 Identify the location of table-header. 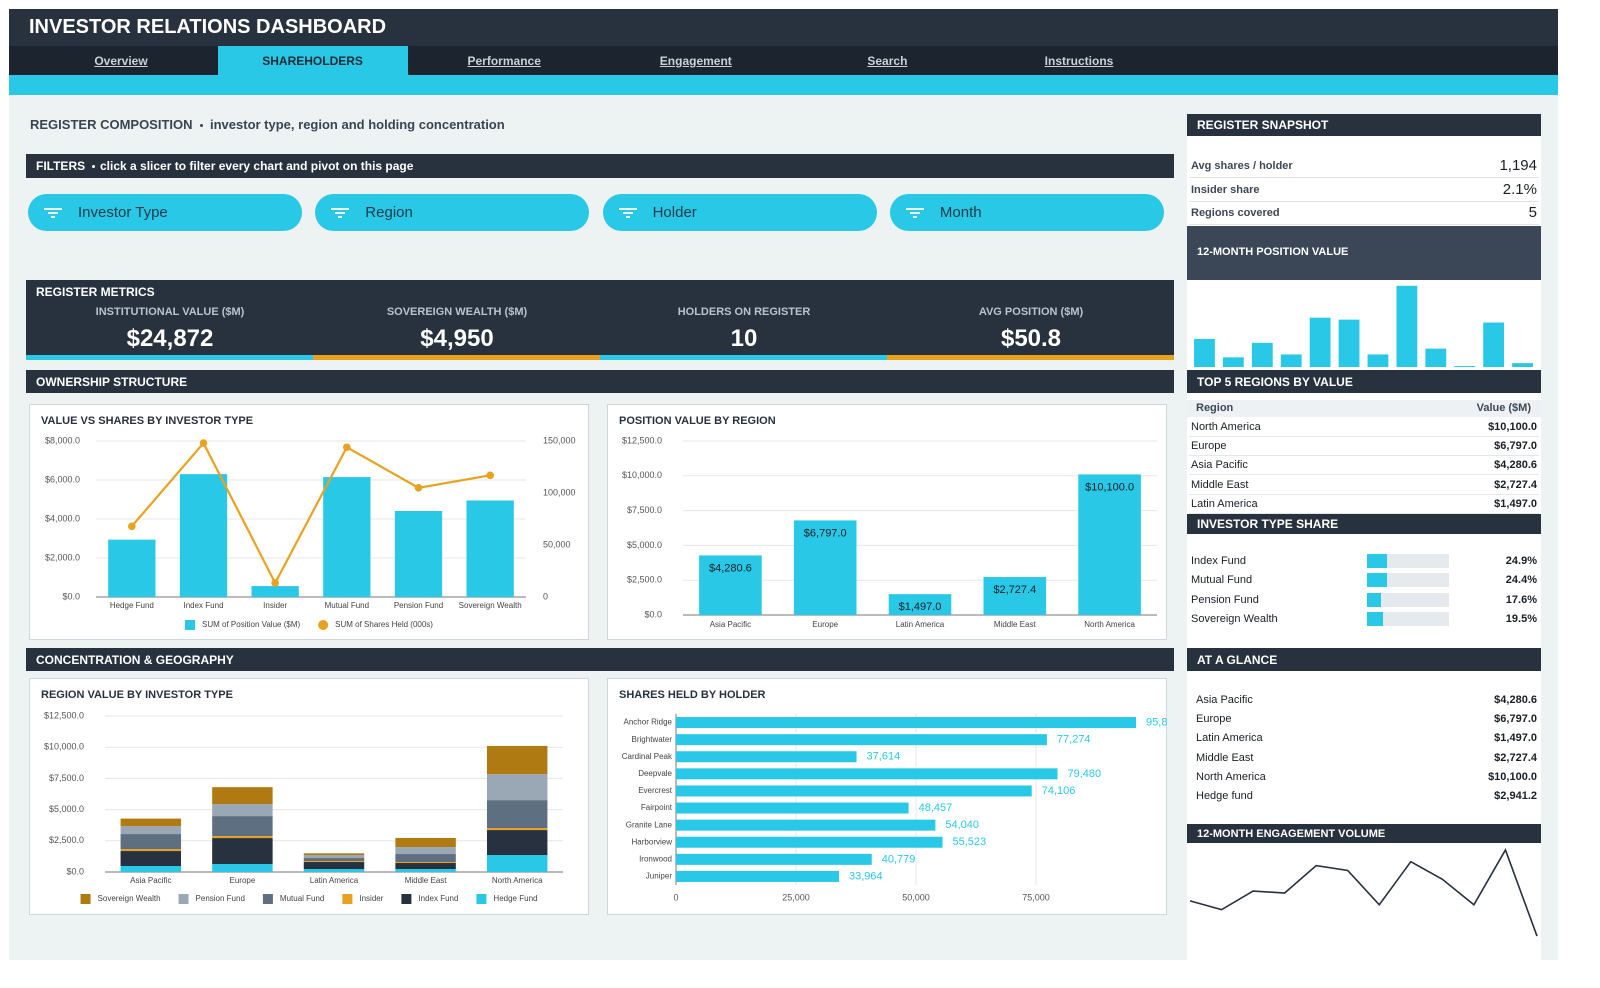
(1364, 408).